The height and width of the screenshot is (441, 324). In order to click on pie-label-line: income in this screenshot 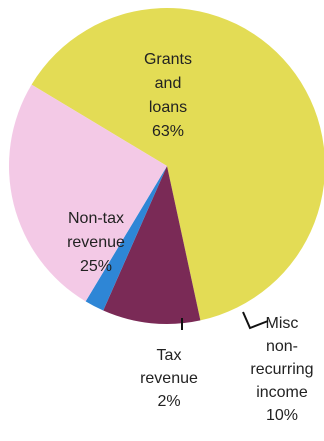, I will do `click(282, 392)`.